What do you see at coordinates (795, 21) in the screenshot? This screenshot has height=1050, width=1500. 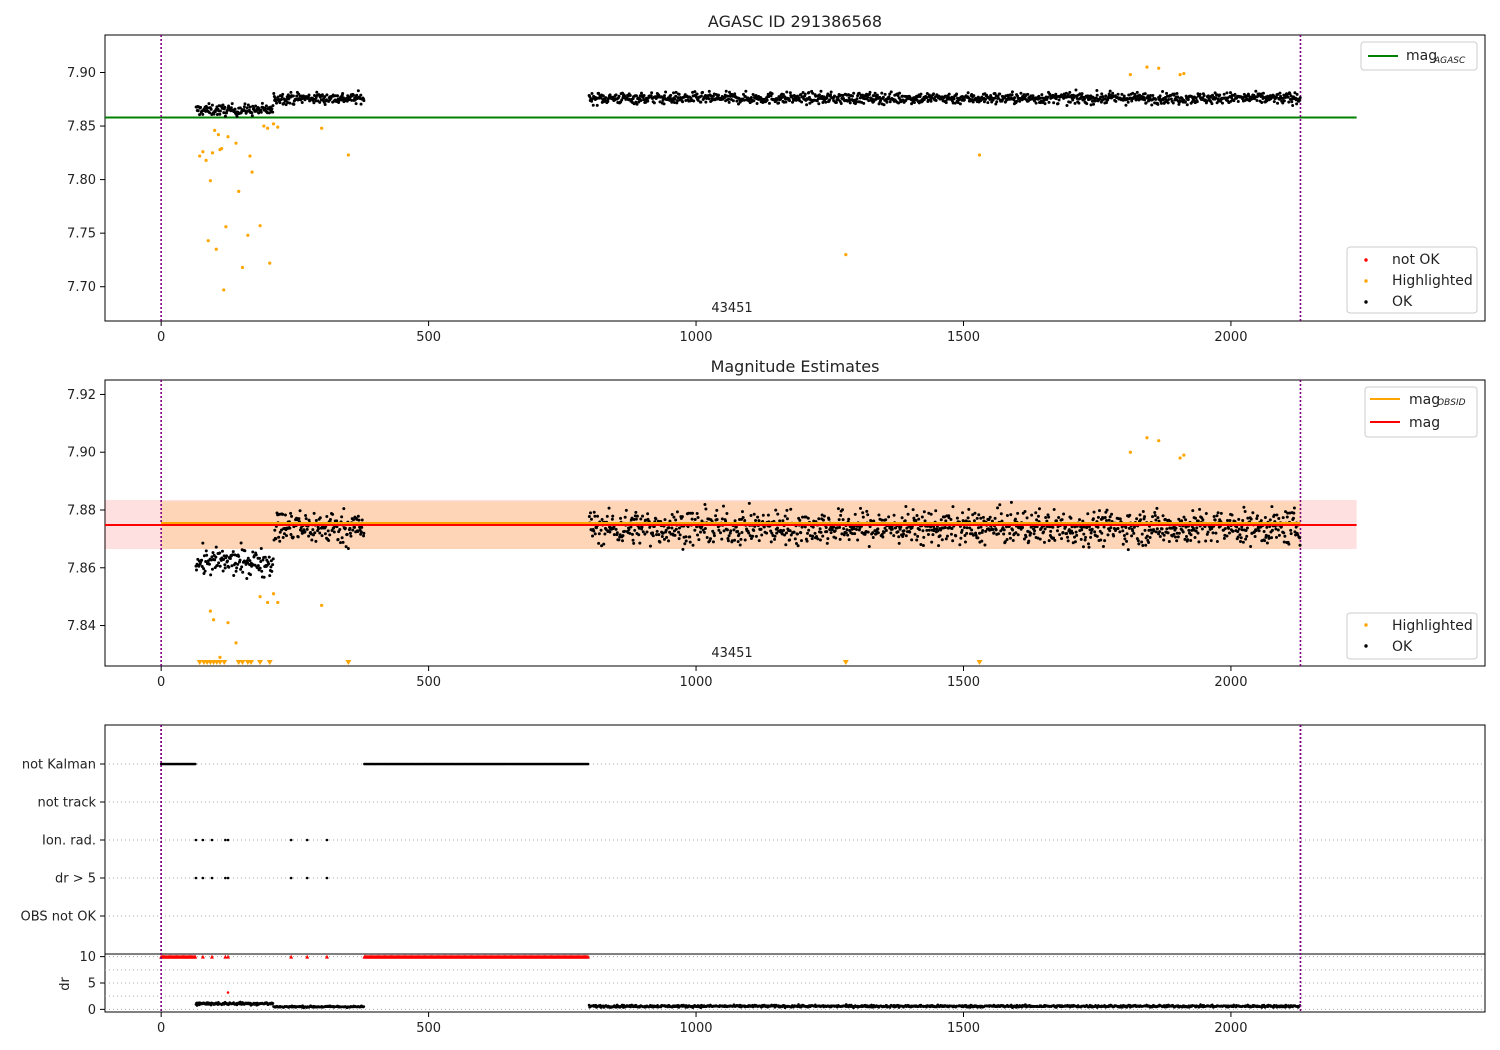 I see `panel1-title: AGASC ID 291386568` at bounding box center [795, 21].